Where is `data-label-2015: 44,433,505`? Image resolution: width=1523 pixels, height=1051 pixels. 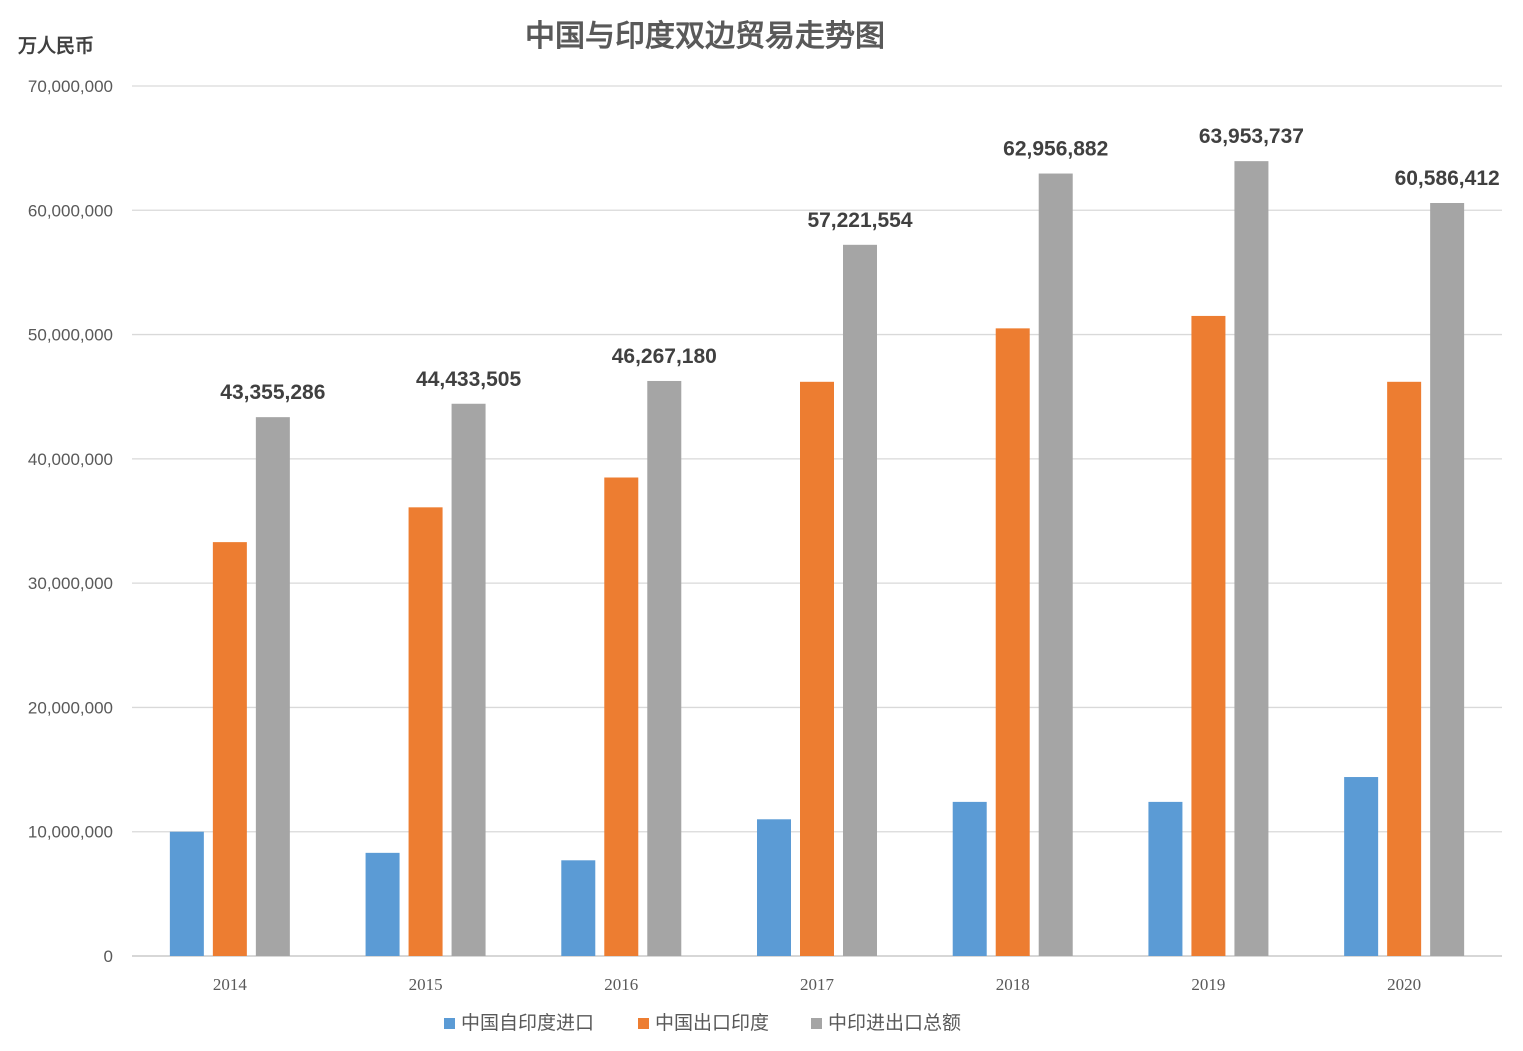
data-label-2015: 44,433,505 is located at coordinates (468, 379).